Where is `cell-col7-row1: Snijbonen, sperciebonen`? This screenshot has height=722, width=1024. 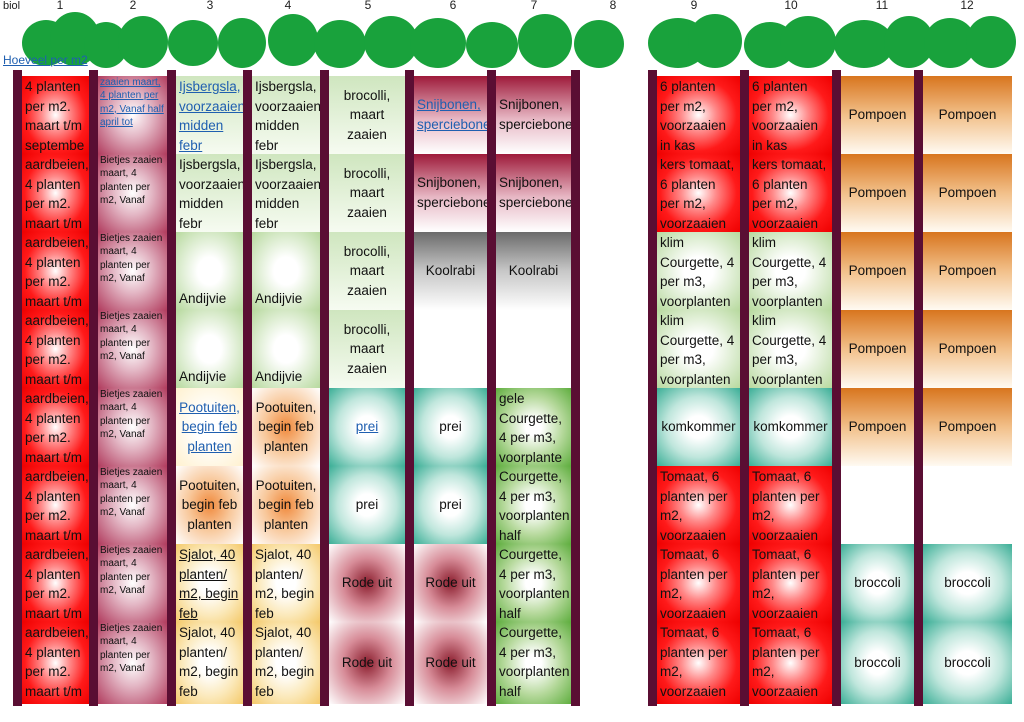 cell-col7-row1: Snijbonen, sperciebonen is located at coordinates (533, 115).